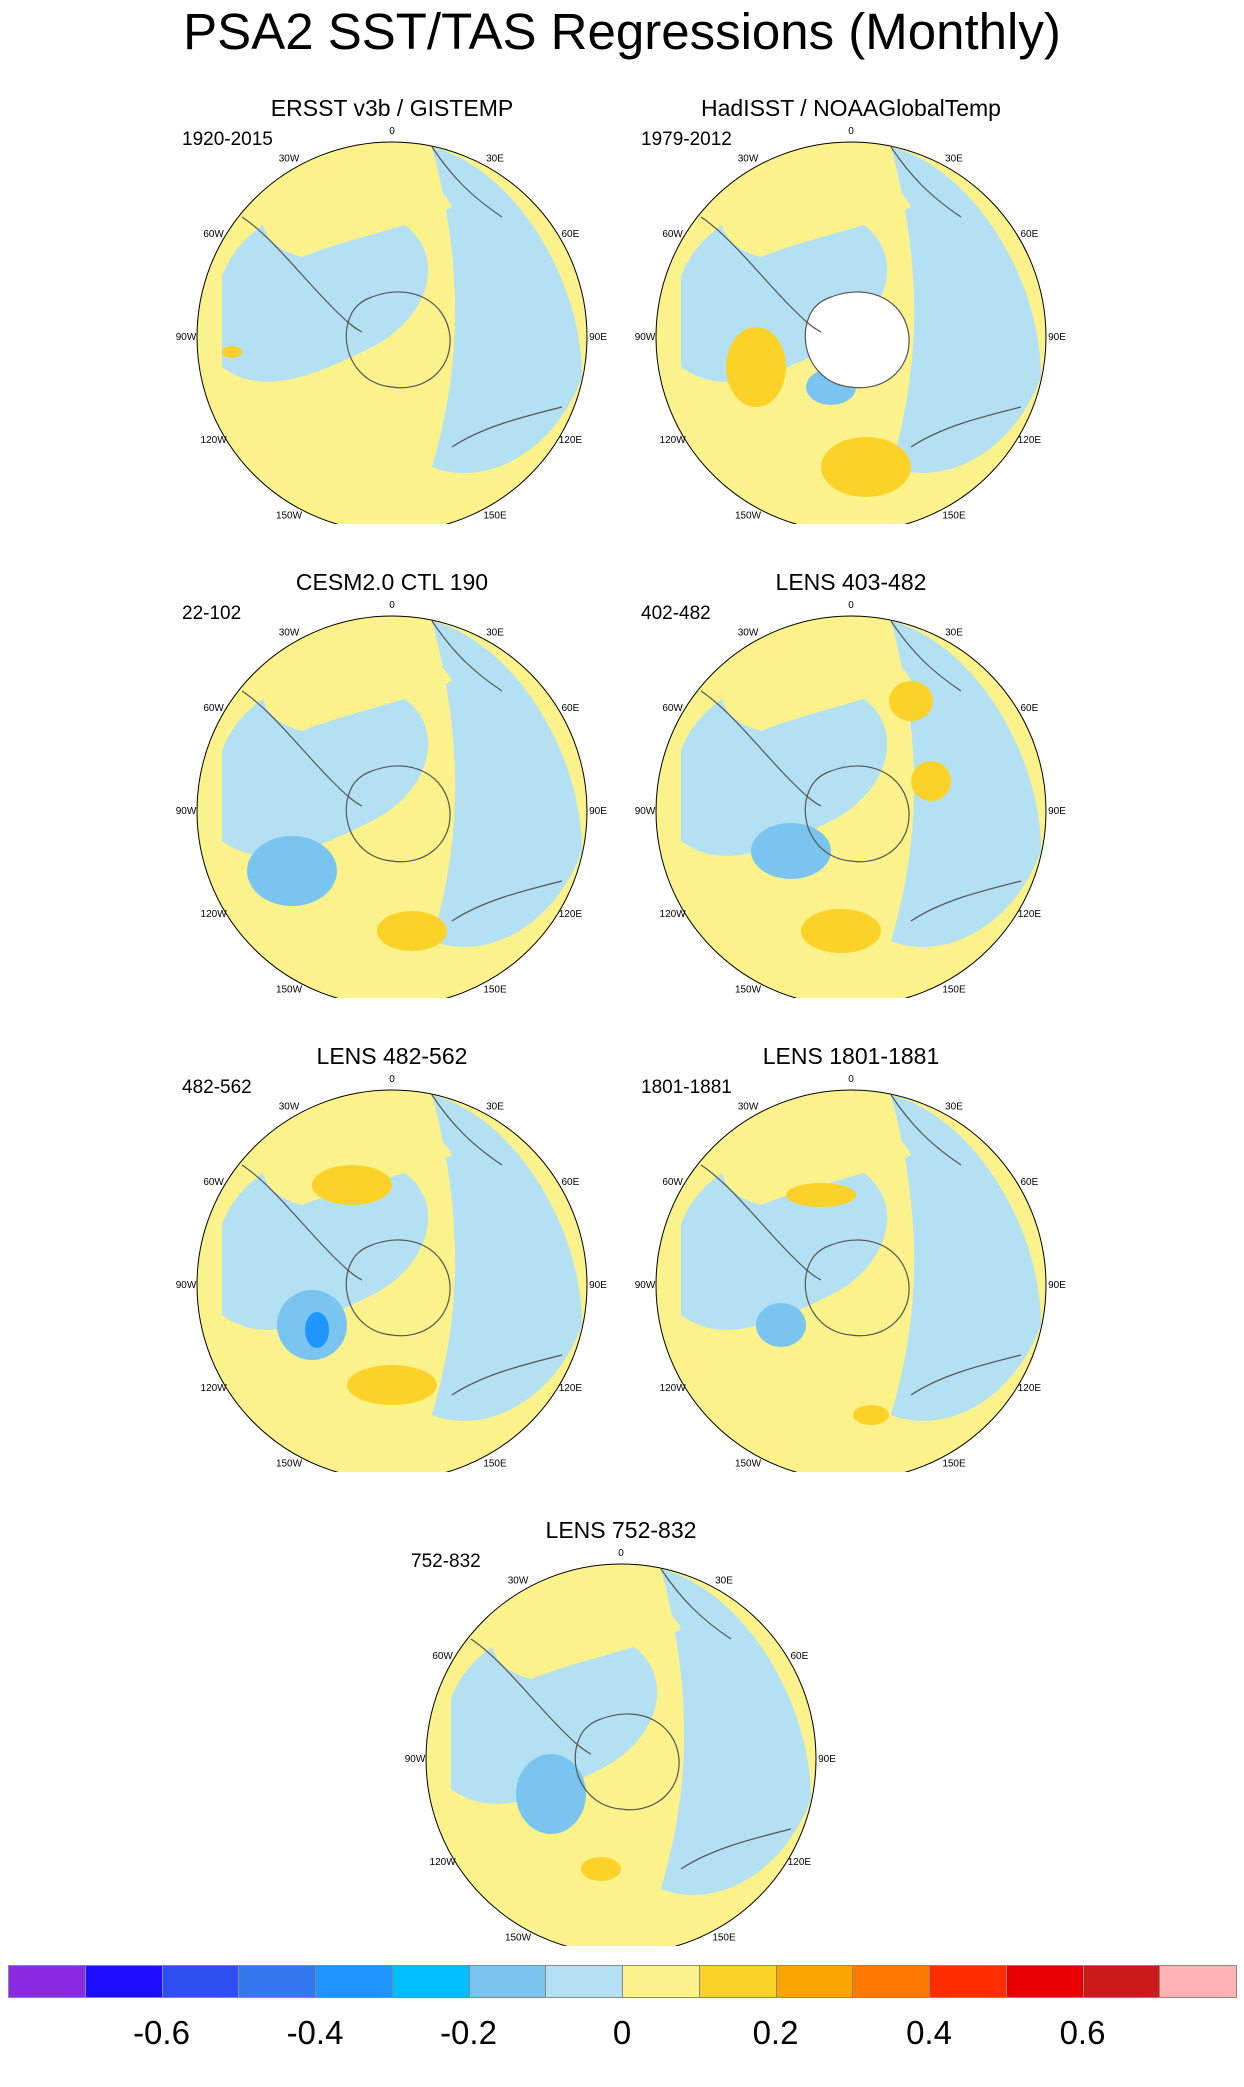 This screenshot has height=2087, width=1244. What do you see at coordinates (724, 1581) in the screenshot?
I see `longitude-label: 30E` at bounding box center [724, 1581].